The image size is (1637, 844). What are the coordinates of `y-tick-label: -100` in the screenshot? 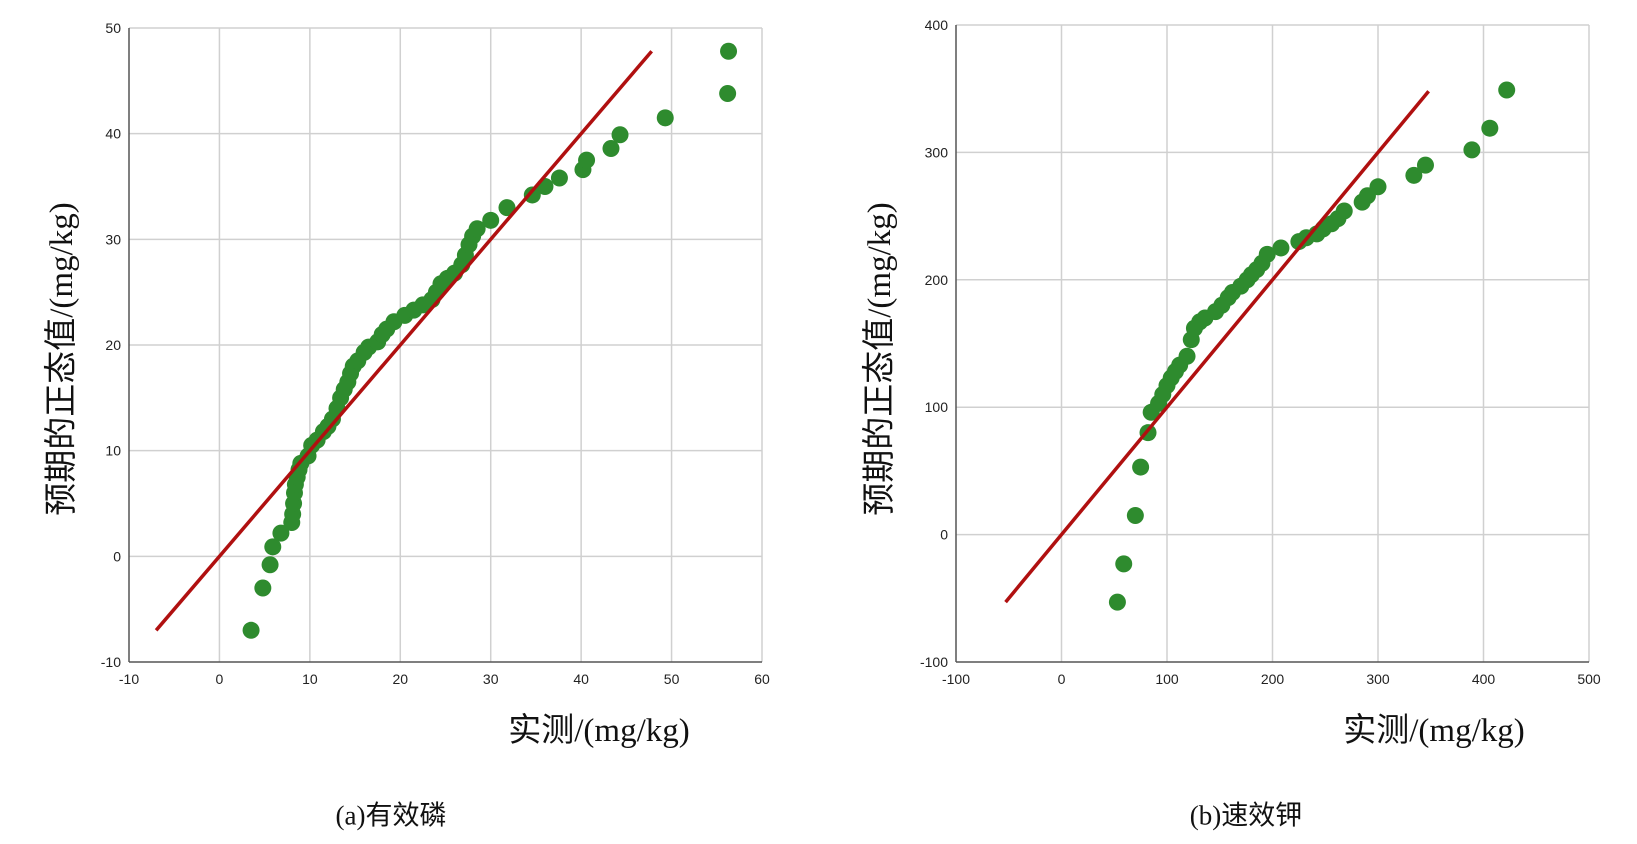 It's located at (934, 662).